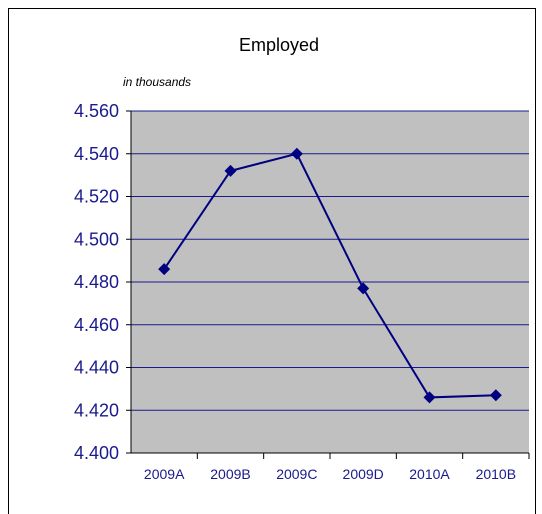 The width and height of the screenshot is (542, 514). What do you see at coordinates (363, 474) in the screenshot?
I see `x-tick-label: 2009D` at bounding box center [363, 474].